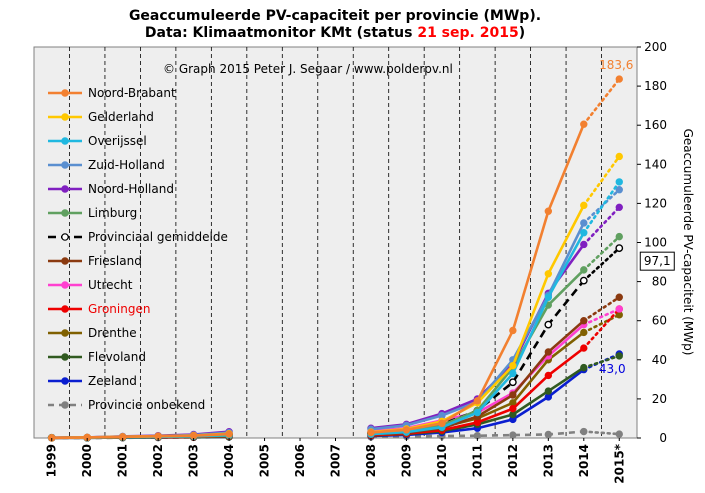 Image resolution: width=705 pixels, height=493 pixels. What do you see at coordinates (146, 405) in the screenshot?
I see `legend-label: Provincie onbekend` at bounding box center [146, 405].